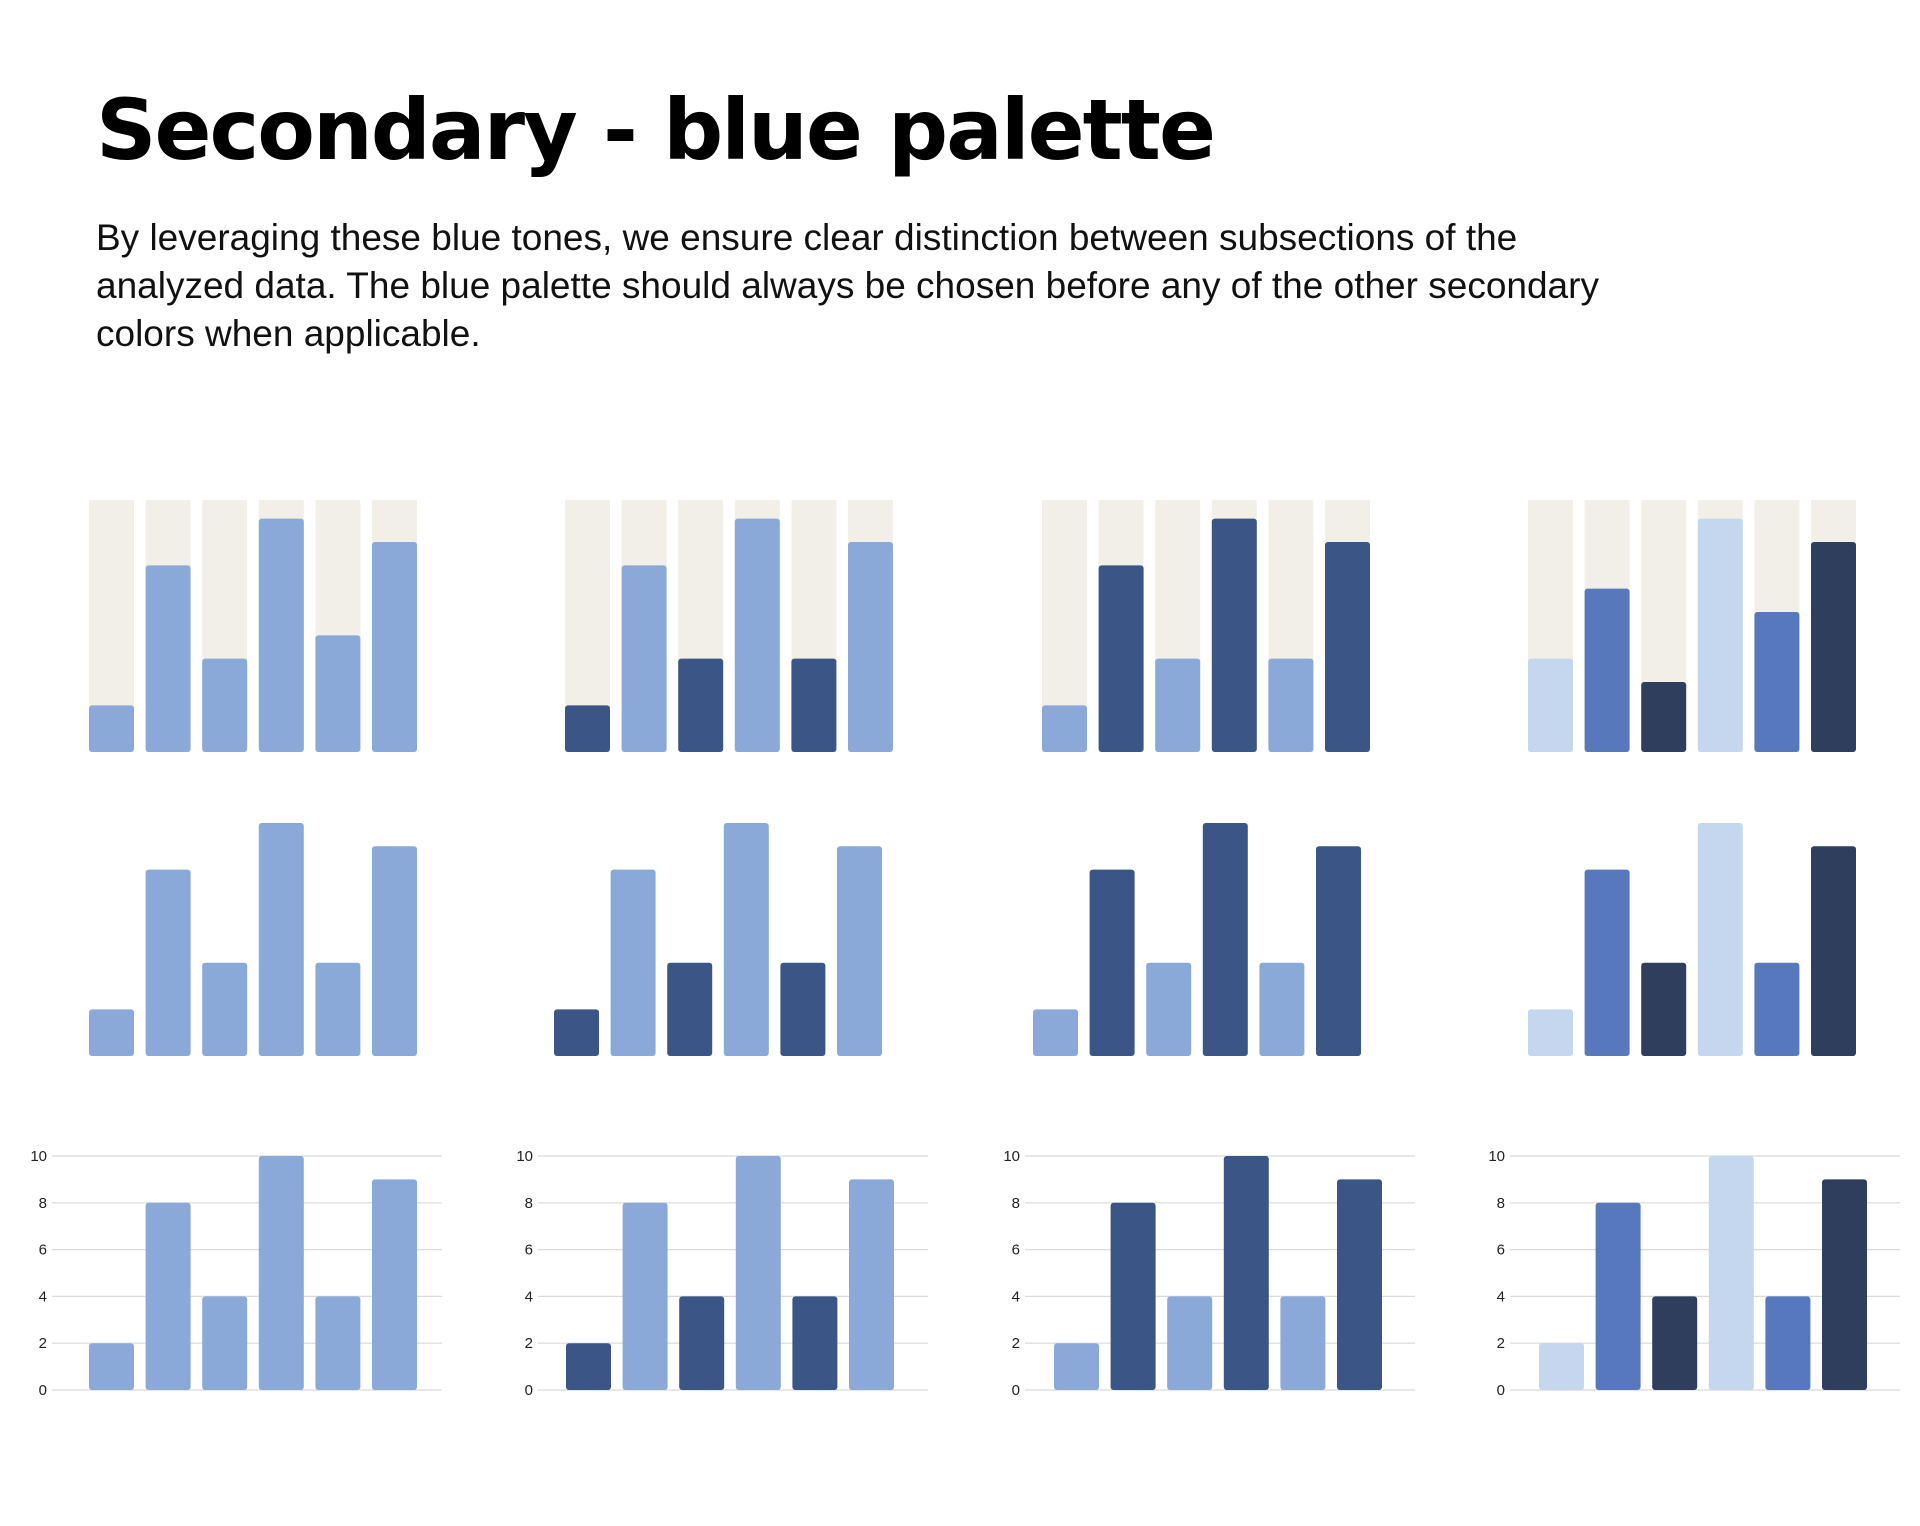 This screenshot has height=1526, width=1920. What do you see at coordinates (236, 1273) in the screenshot?
I see `chart-axis-1: 0 2 4 6 8 10` at bounding box center [236, 1273].